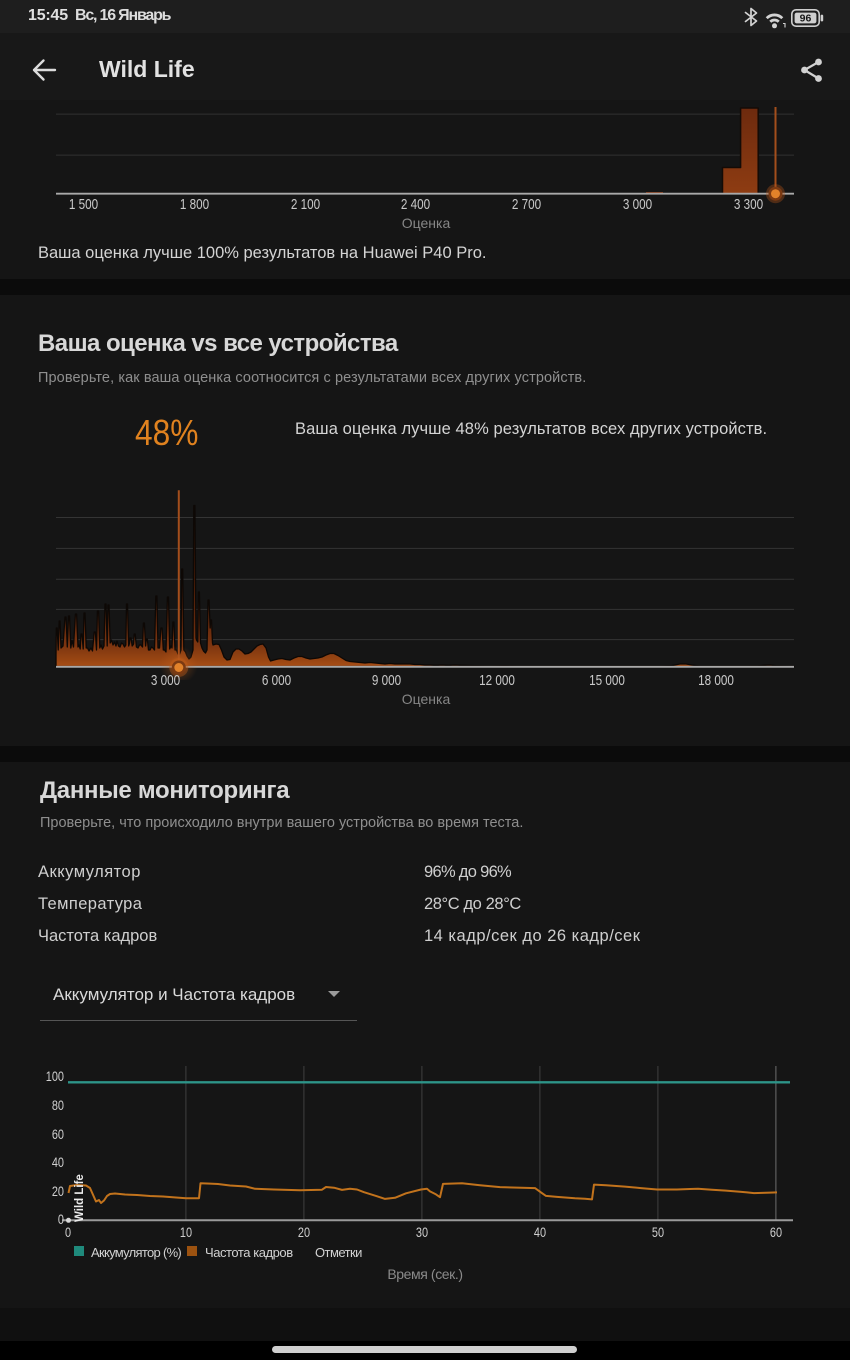 The height and width of the screenshot is (1360, 850). I want to click on svg-text: 96, so click(806, 18).